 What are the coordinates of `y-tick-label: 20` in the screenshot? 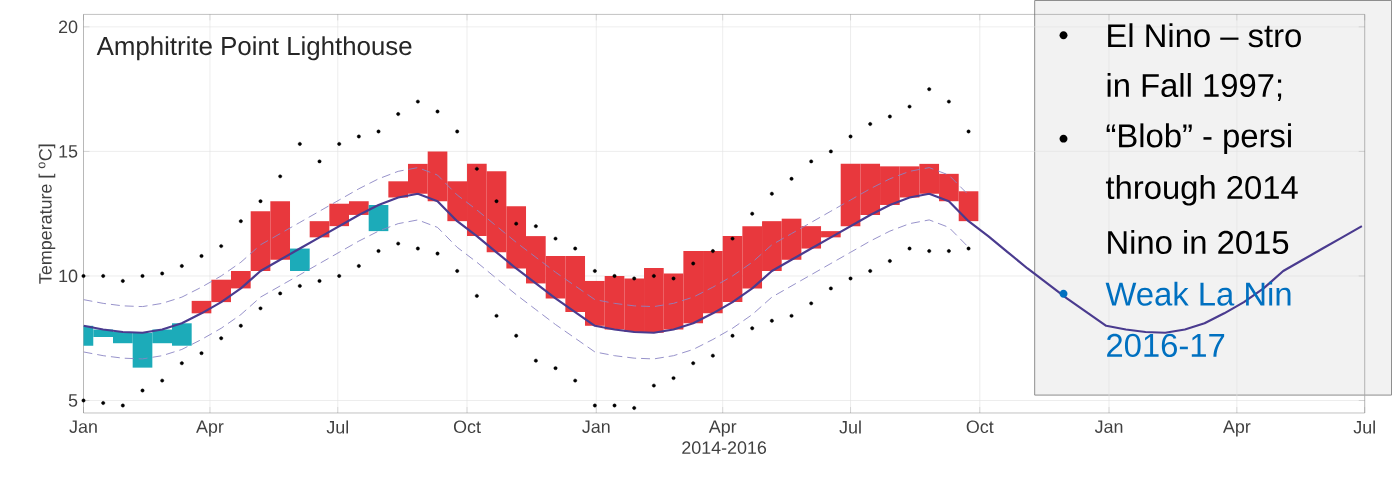 It's located at (68, 27).